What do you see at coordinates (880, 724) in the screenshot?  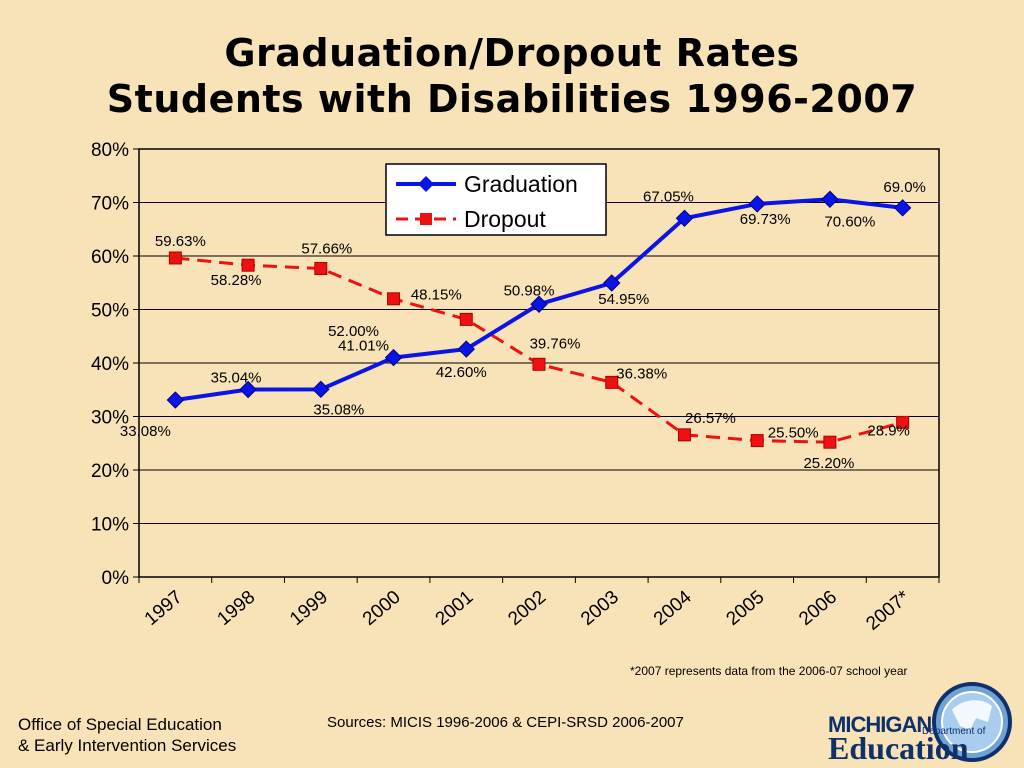 I see `logo-michigan-text: MICHIGAN` at bounding box center [880, 724].